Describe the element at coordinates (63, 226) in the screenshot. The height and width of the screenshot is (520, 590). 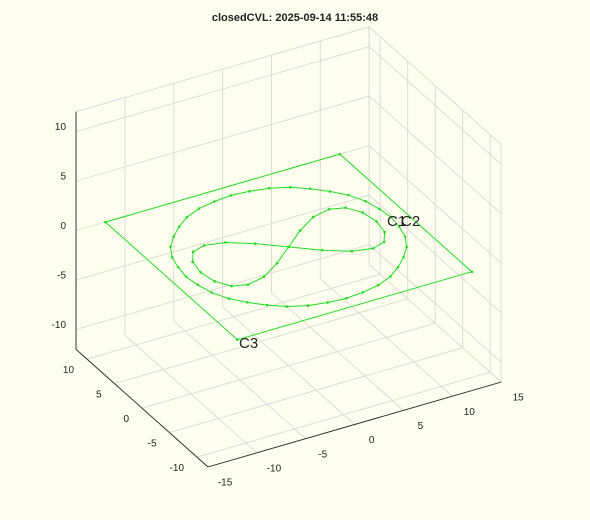
I see `z-tick-label: 0` at that location.